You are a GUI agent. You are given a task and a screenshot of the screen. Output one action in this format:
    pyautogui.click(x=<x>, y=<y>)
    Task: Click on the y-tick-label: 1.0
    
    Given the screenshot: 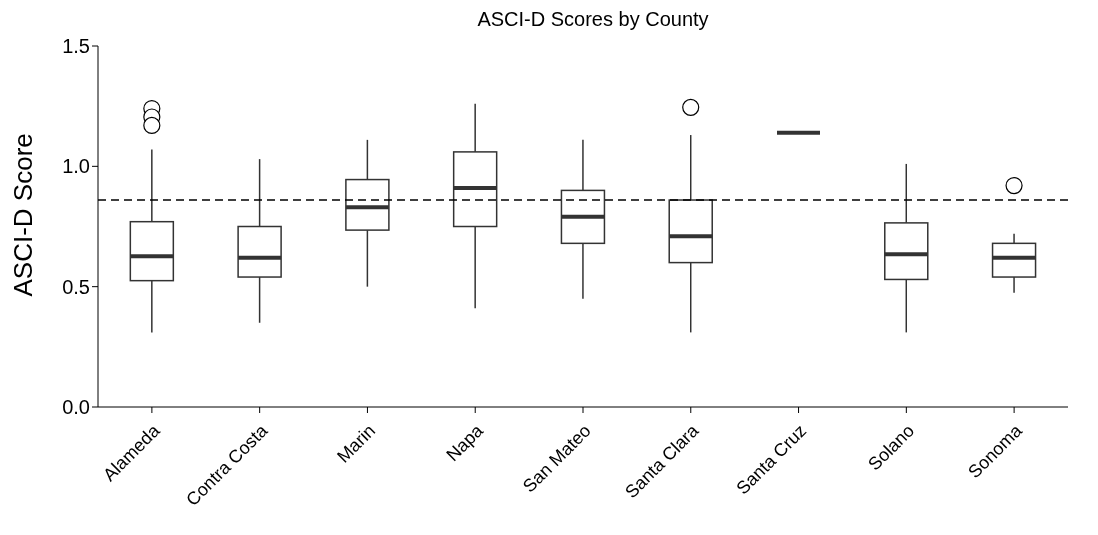 What is the action you would take?
    pyautogui.click(x=76, y=166)
    